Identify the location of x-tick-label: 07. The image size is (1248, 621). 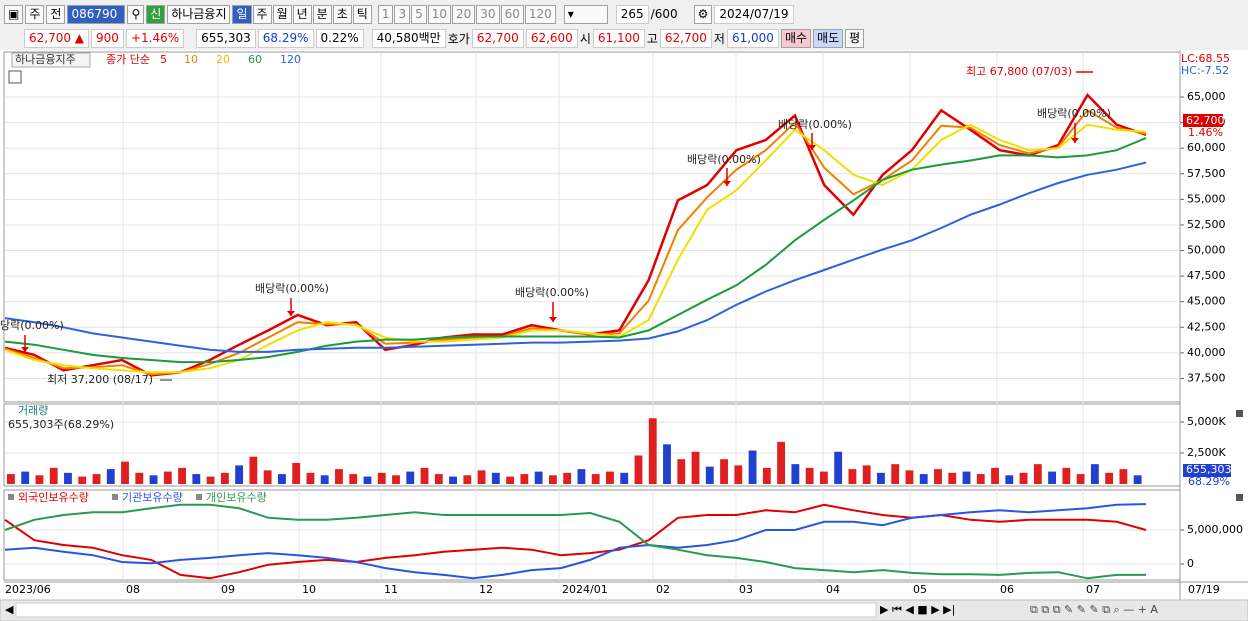
(1093, 589).